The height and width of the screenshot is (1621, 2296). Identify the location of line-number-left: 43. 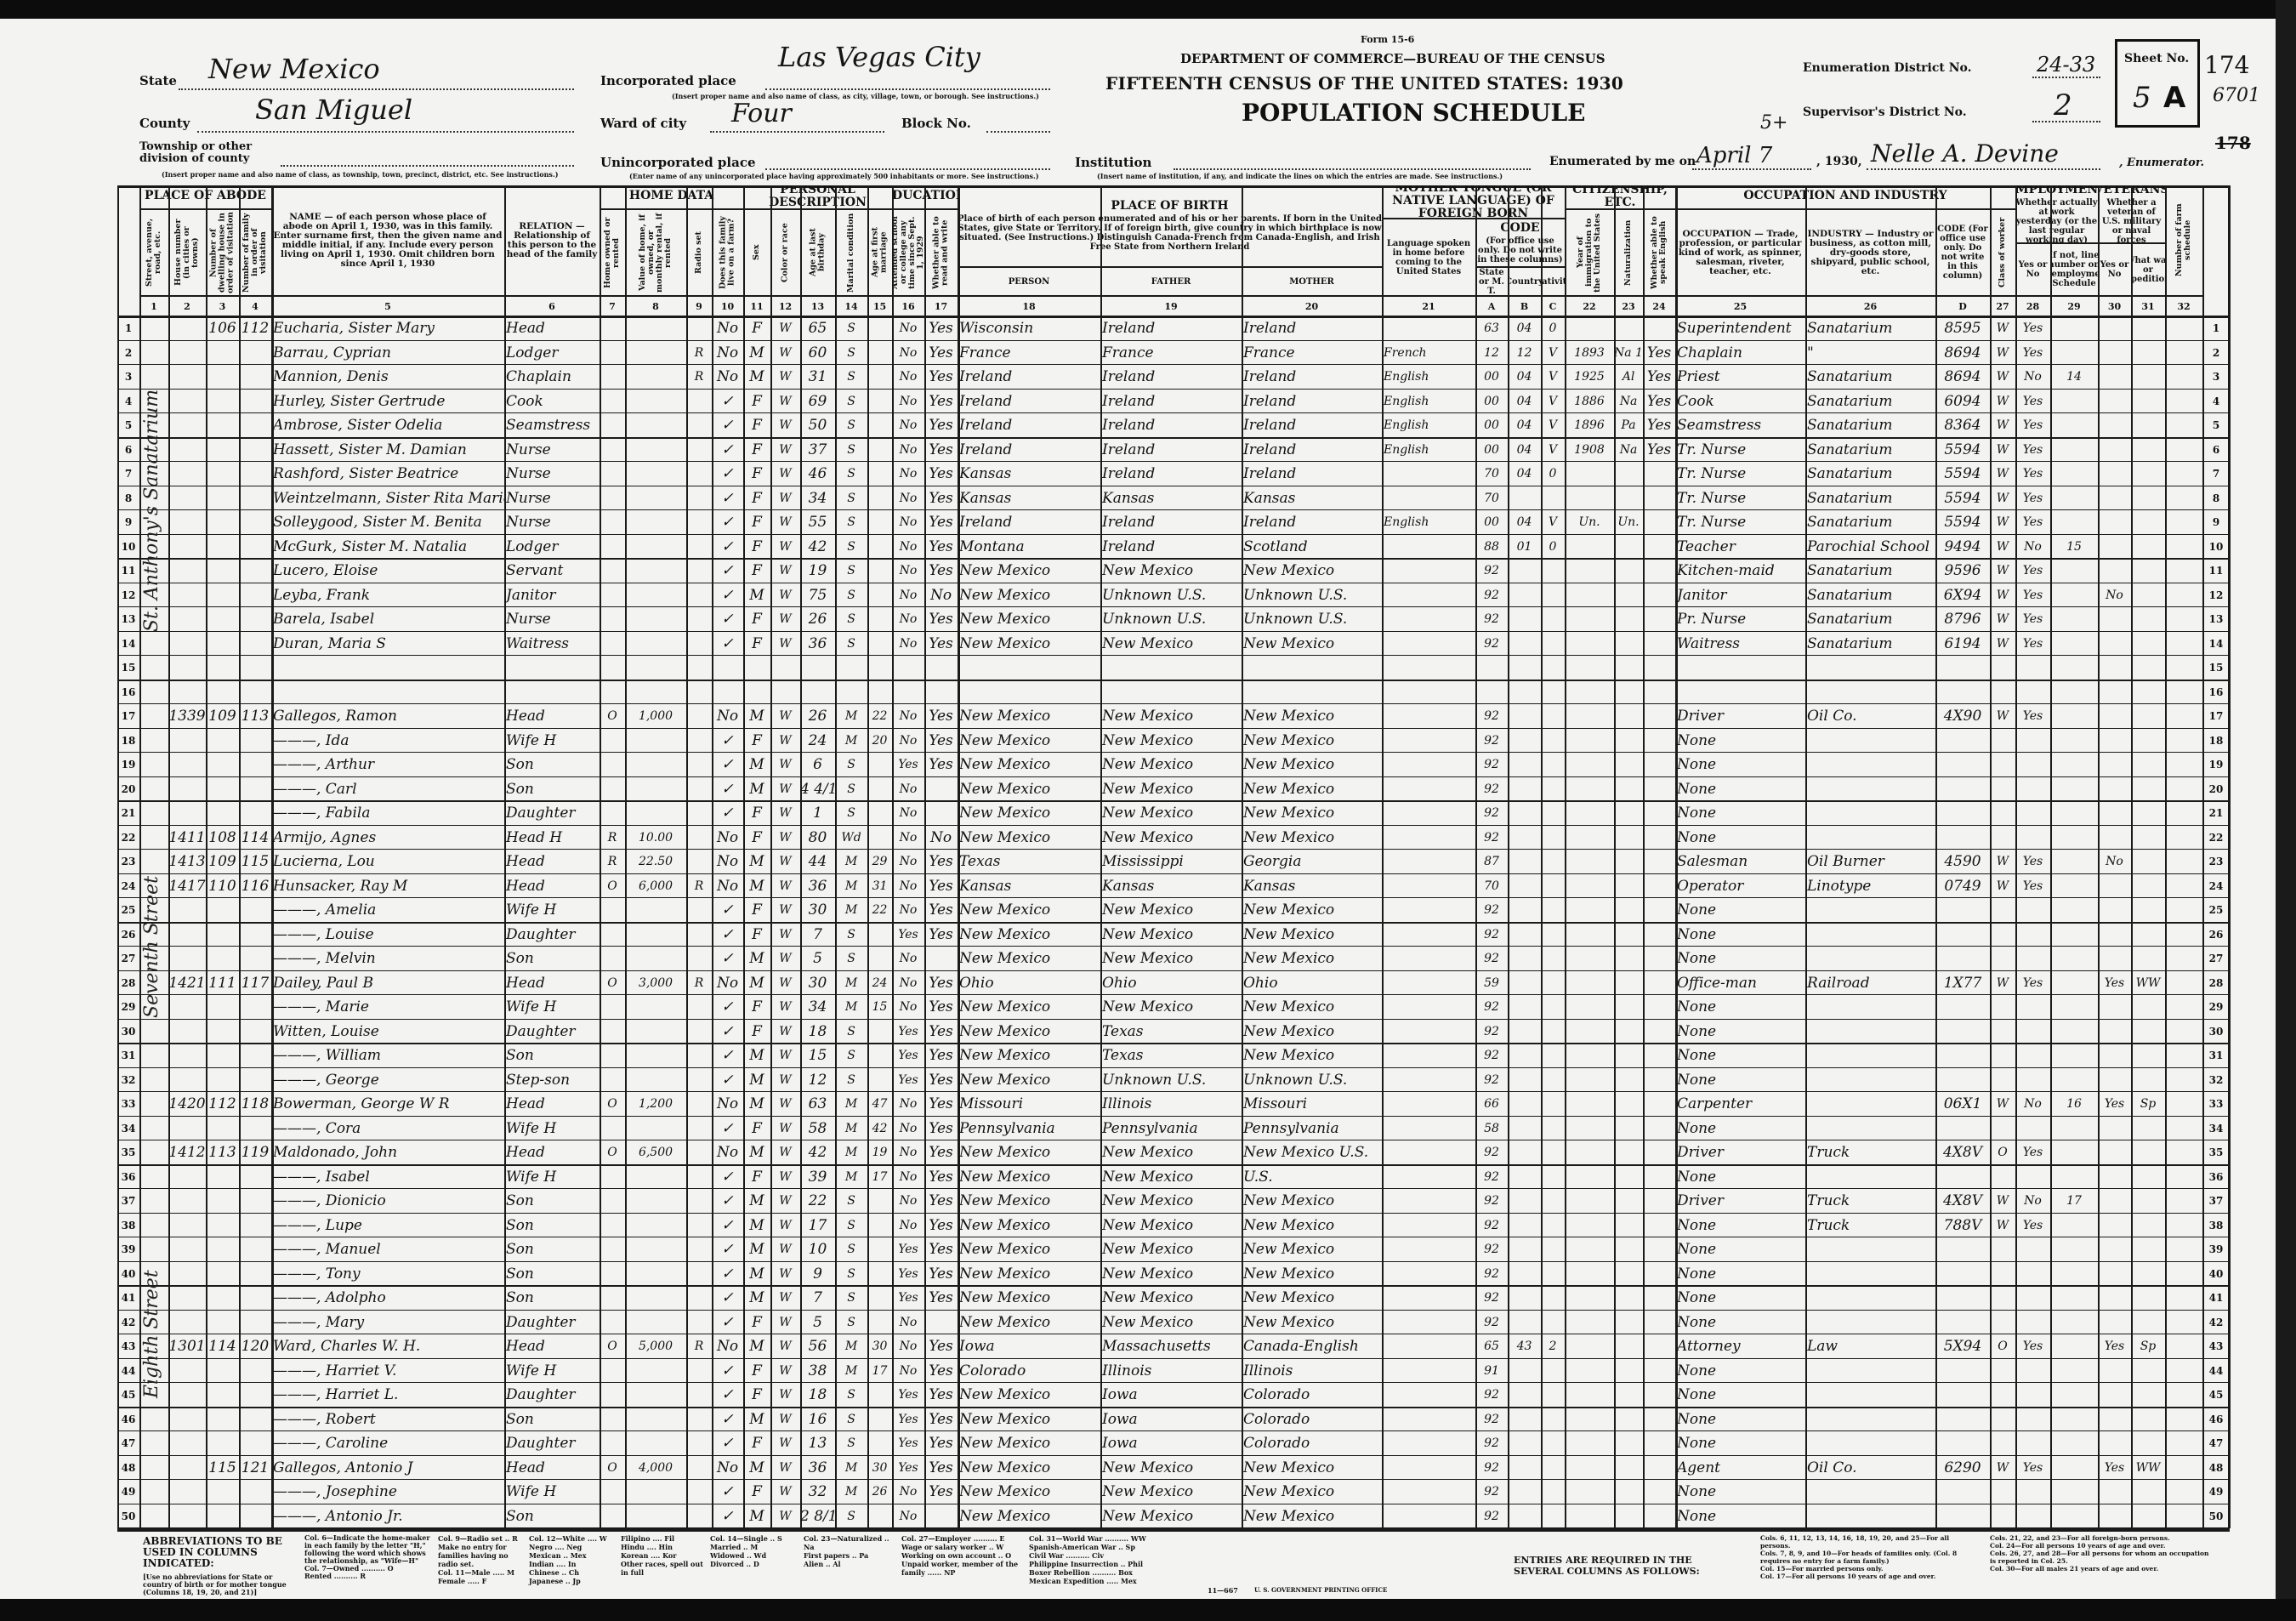
(128, 1346).